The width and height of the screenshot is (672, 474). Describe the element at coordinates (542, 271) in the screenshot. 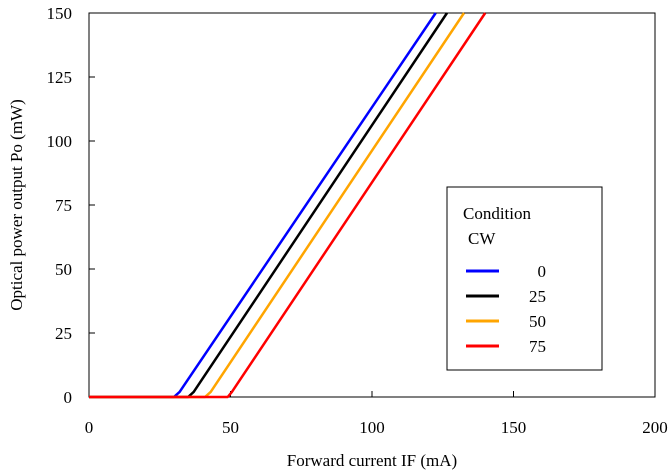

I see `legend-label-0: 0` at that location.